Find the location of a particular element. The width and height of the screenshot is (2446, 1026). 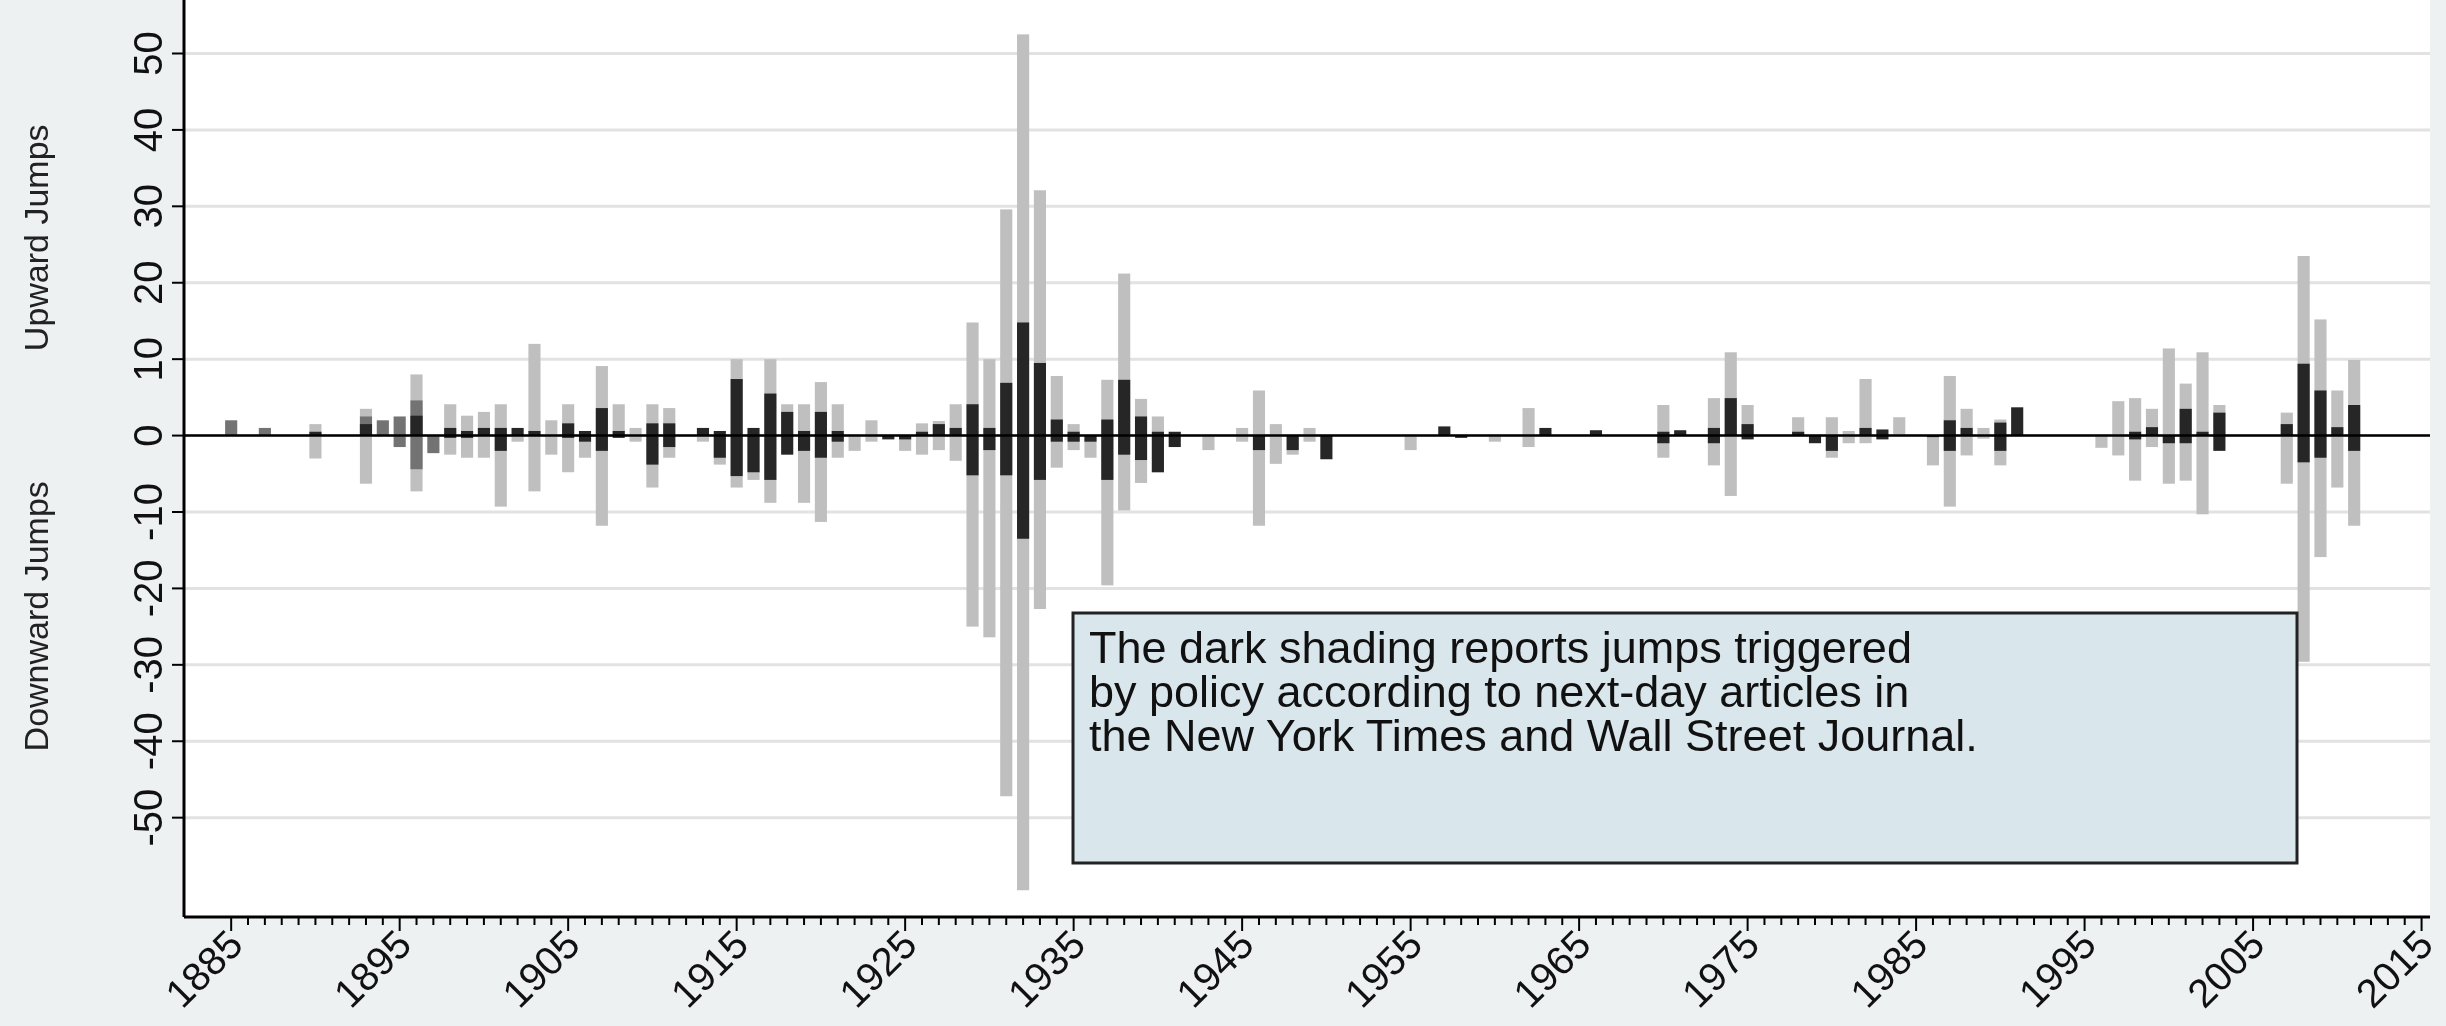

y-tick-label: -50 is located at coordinates (148, 817).